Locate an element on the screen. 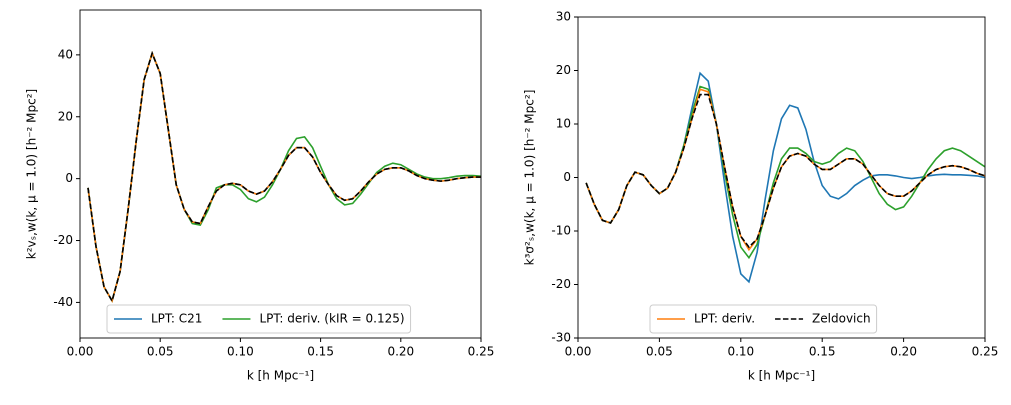 The width and height of the screenshot is (1011, 405). y-tick-label: -40 is located at coordinates (63, 302).